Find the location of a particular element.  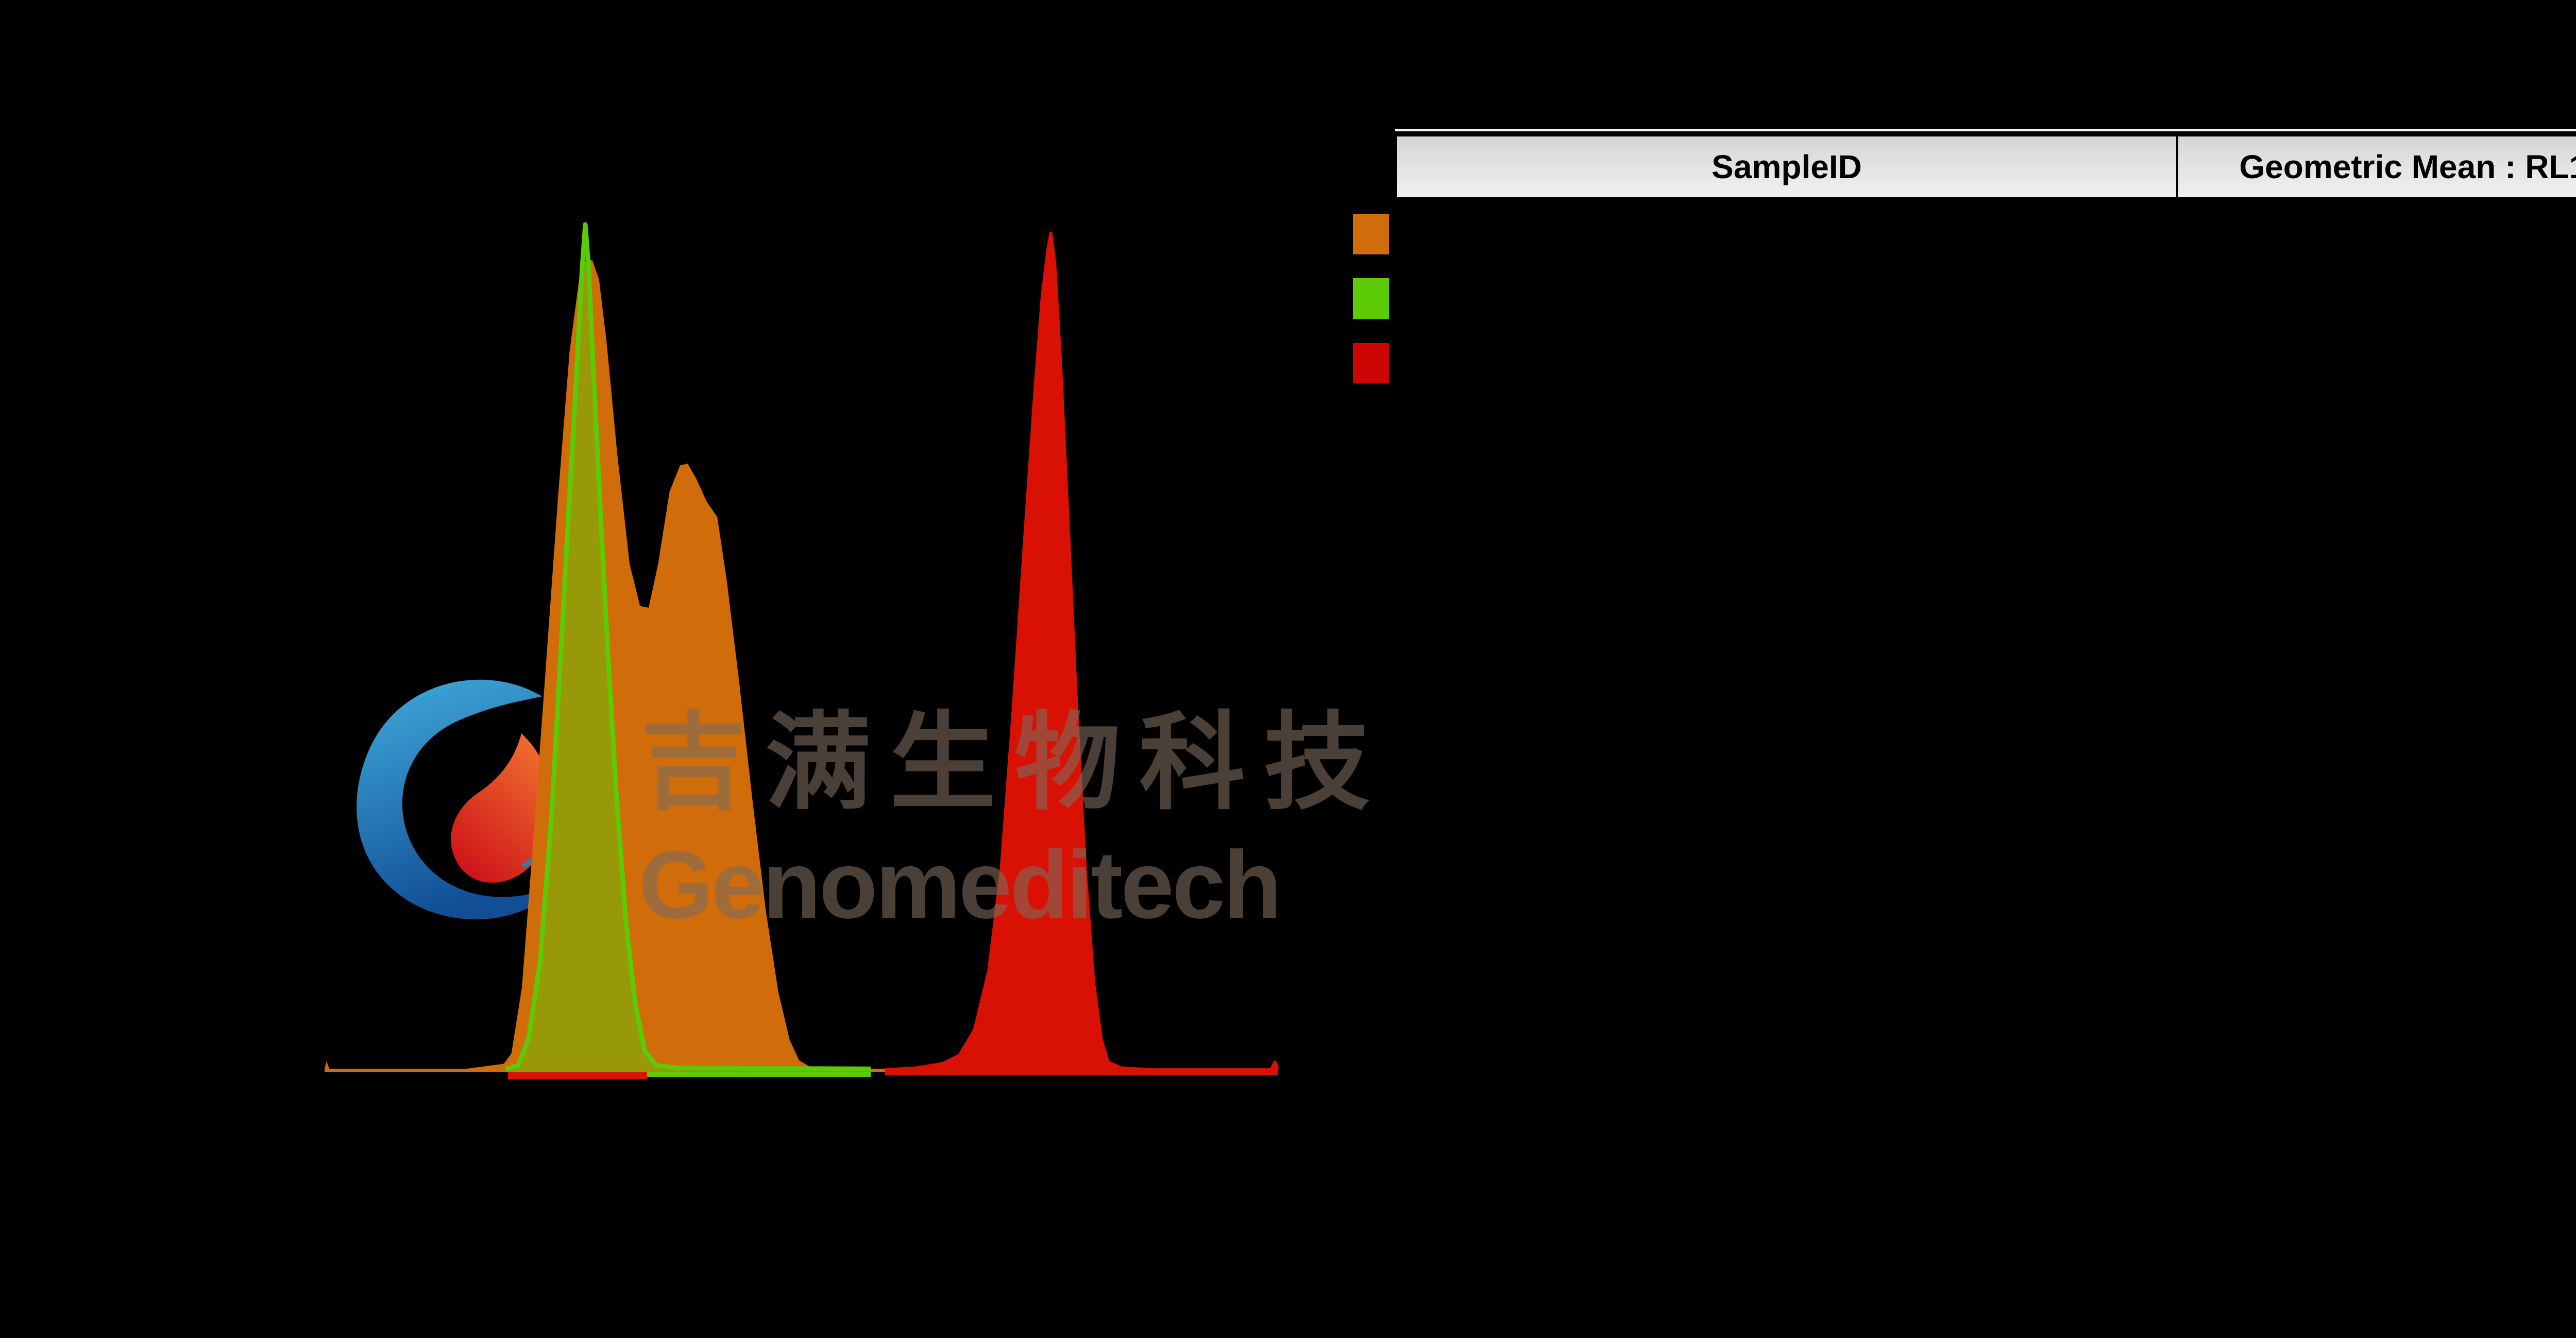

table-top-rule is located at coordinates (1985, 130).